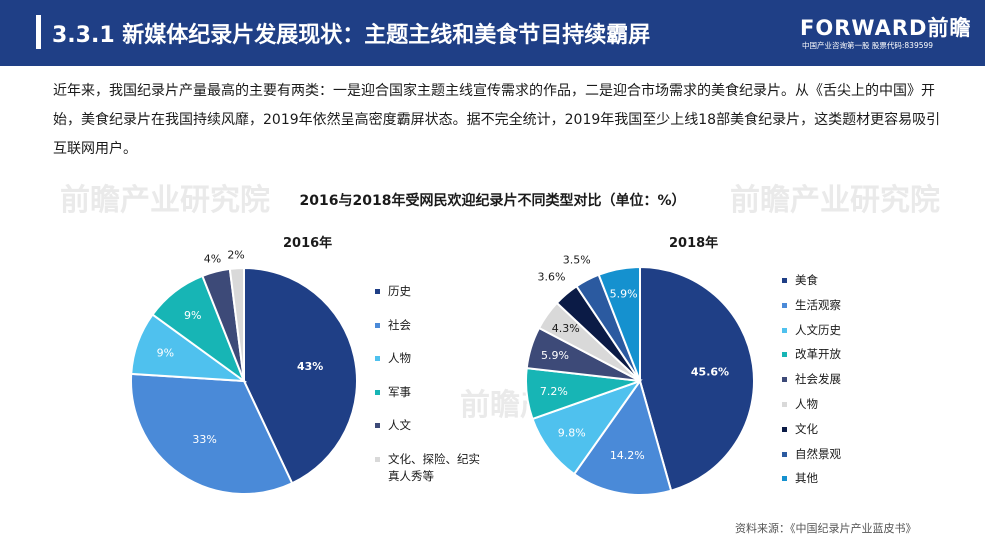 This screenshot has height=555, width=985. What do you see at coordinates (806, 478) in the screenshot?
I see `legend-label: 其他` at bounding box center [806, 478].